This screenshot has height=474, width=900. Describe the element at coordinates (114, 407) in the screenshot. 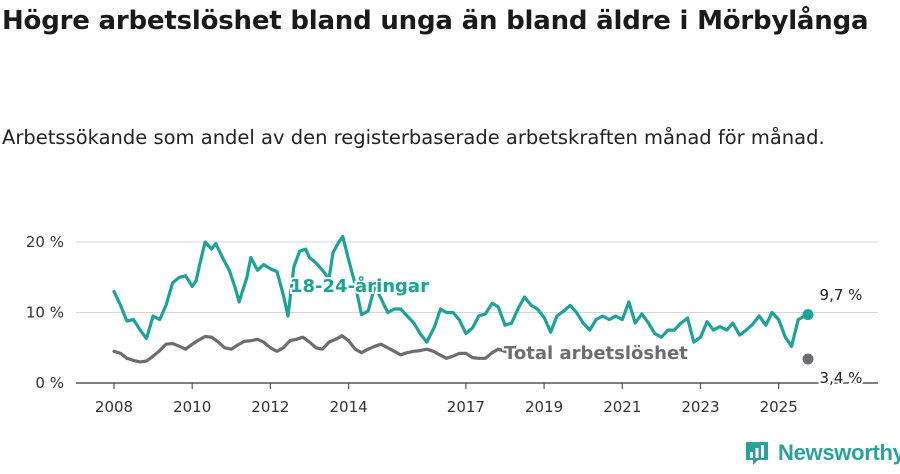

I see `x-tick-label: 2008` at that location.